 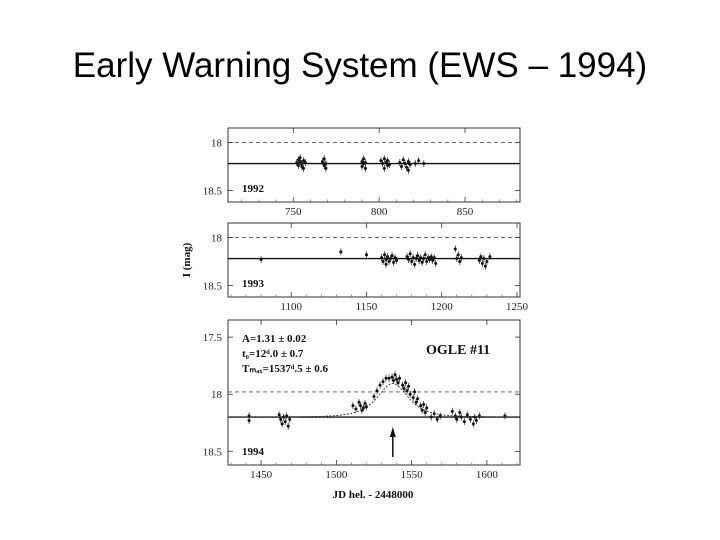 I want to click on fit-parameter-text: A=1.31 ± 0.02, so click(x=274, y=339).